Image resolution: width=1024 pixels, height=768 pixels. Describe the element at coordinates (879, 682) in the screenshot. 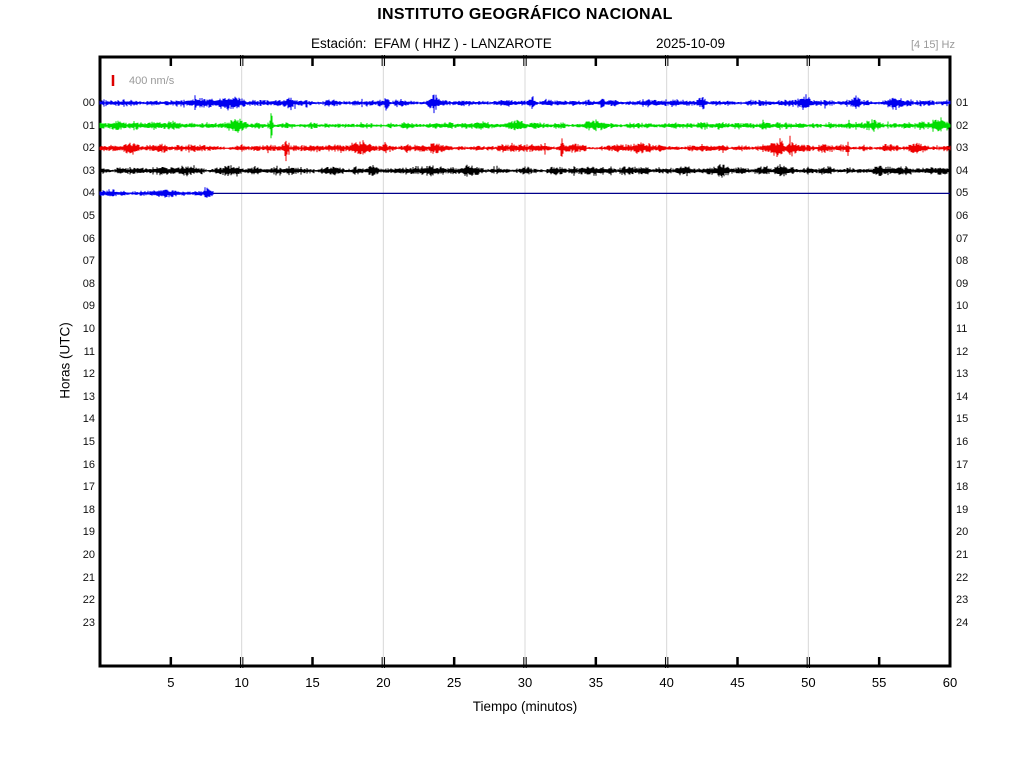

I see `x-tick-label-55: 55` at that location.